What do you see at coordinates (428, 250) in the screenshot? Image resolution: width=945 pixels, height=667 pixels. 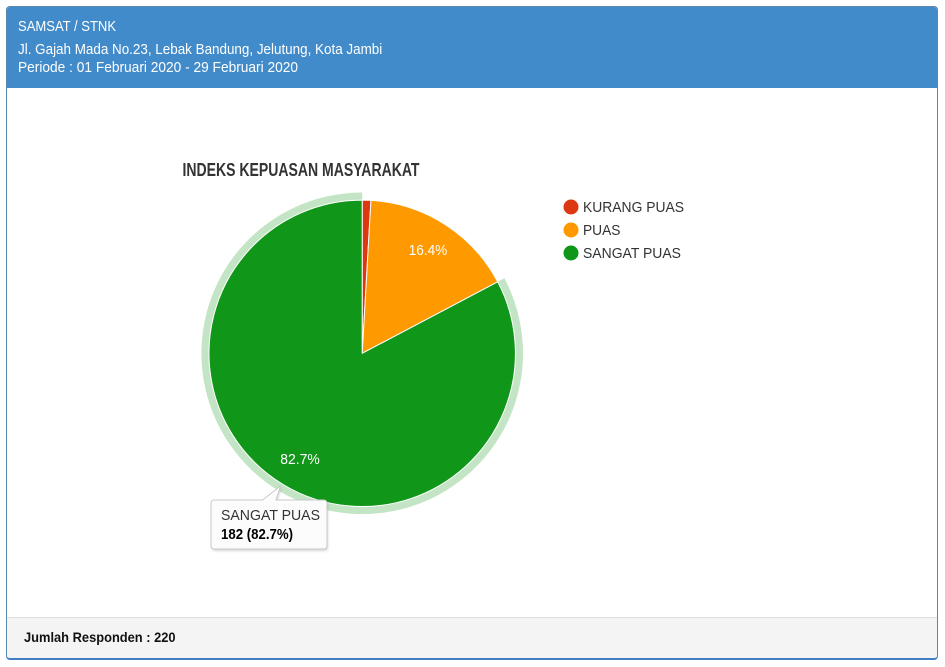 I see `svg-text: 16.4%` at bounding box center [428, 250].